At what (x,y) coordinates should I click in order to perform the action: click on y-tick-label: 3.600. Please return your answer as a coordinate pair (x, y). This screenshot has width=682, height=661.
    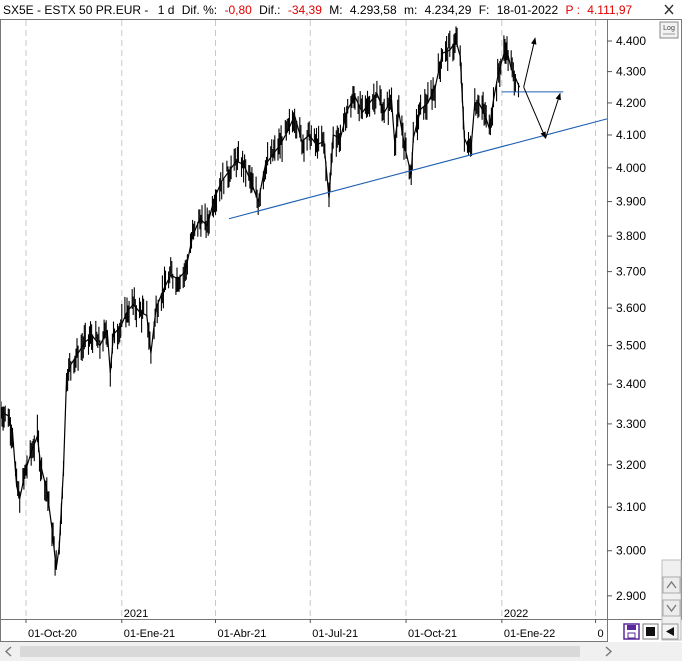
    Looking at the image, I should click on (631, 308).